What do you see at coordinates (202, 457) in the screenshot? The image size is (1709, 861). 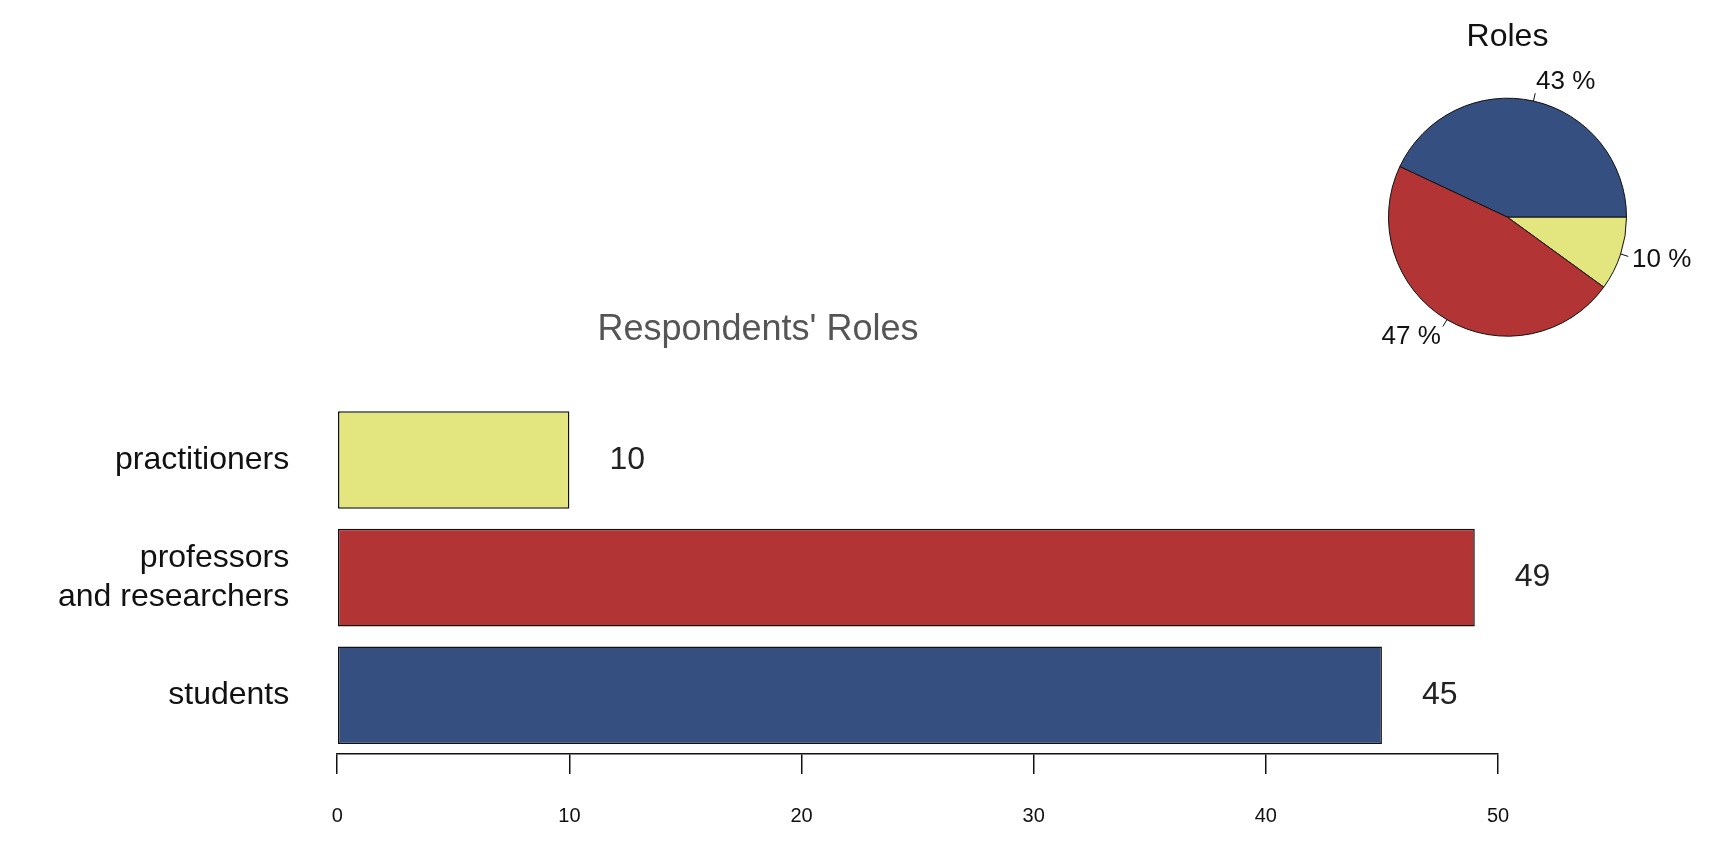 I see `y-tick-label: practitioners` at bounding box center [202, 457].